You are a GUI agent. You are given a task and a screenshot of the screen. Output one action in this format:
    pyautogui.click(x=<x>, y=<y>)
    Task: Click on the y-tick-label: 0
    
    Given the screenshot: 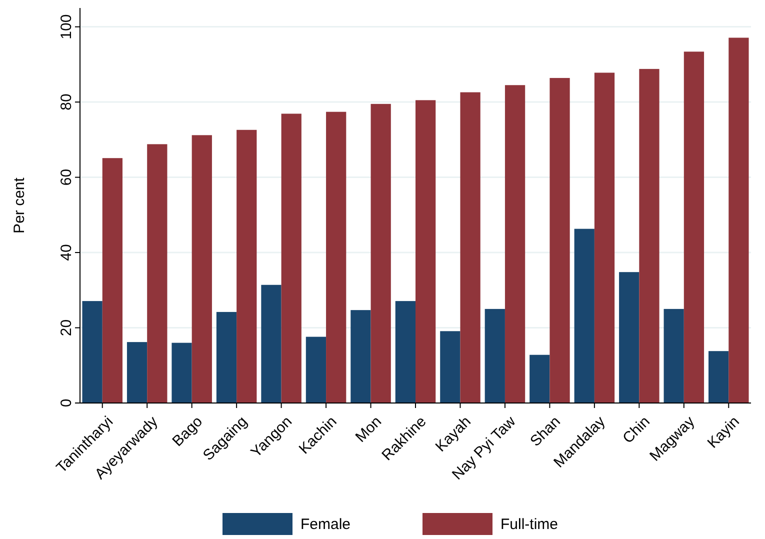 What is the action you would take?
    pyautogui.click(x=66, y=403)
    